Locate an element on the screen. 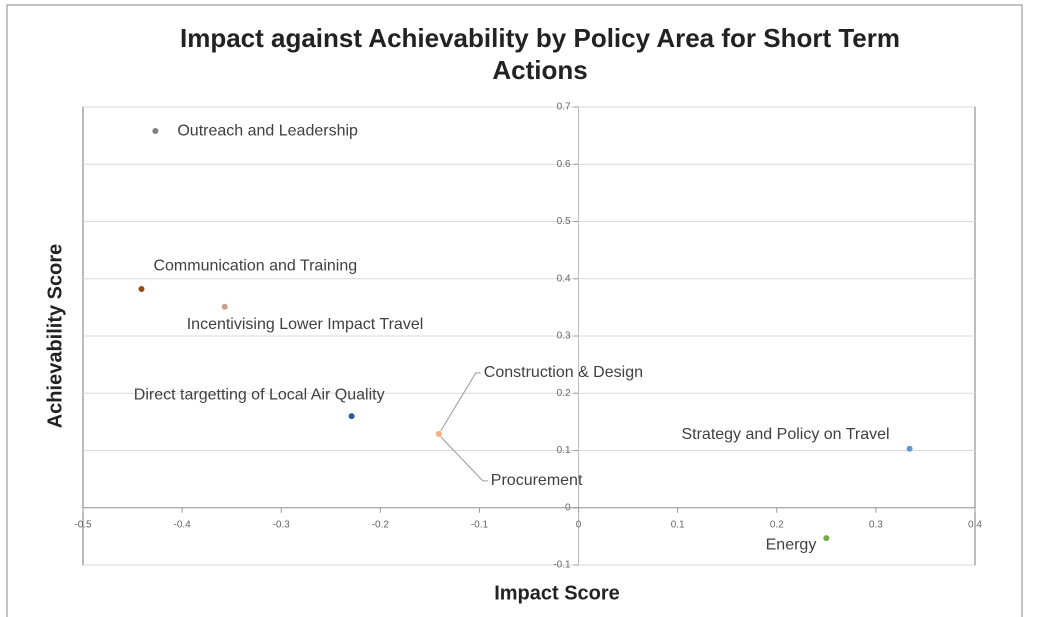  data-label: Communication and Training is located at coordinates (255, 265).